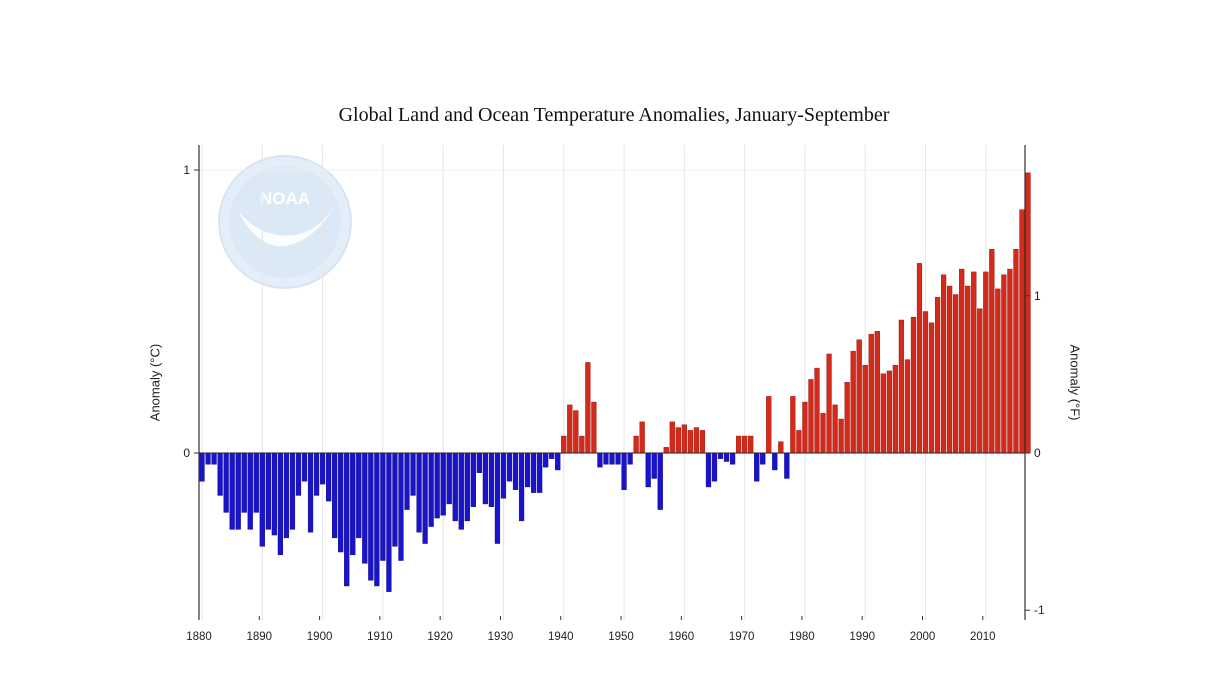  What do you see at coordinates (943, 364) in the screenshot?
I see `bar-2003` at bounding box center [943, 364].